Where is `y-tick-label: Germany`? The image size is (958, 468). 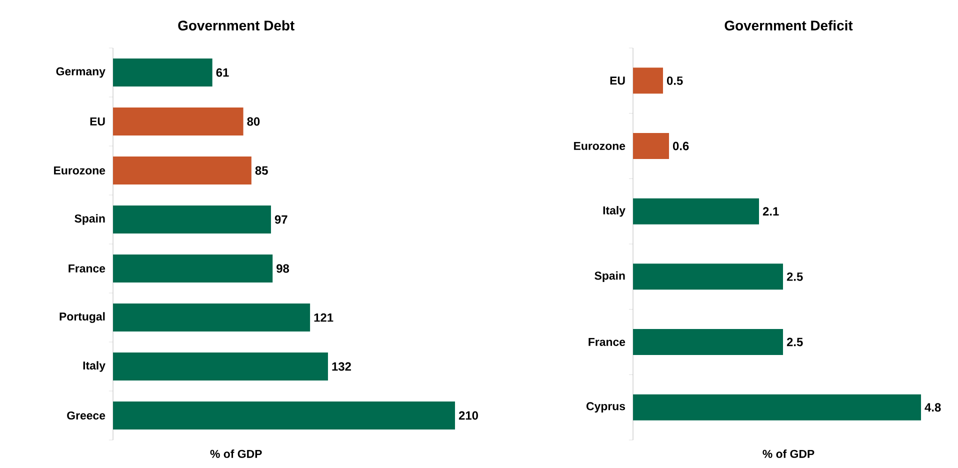
y-tick-label: Germany is located at coordinates (81, 72).